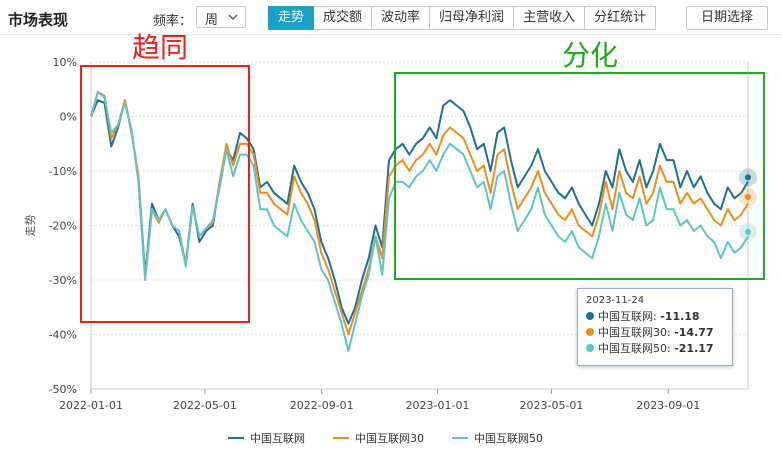 The height and width of the screenshot is (452, 782). What do you see at coordinates (205, 405) in the screenshot?
I see `x-tick-label: 2022-05-01` at bounding box center [205, 405].